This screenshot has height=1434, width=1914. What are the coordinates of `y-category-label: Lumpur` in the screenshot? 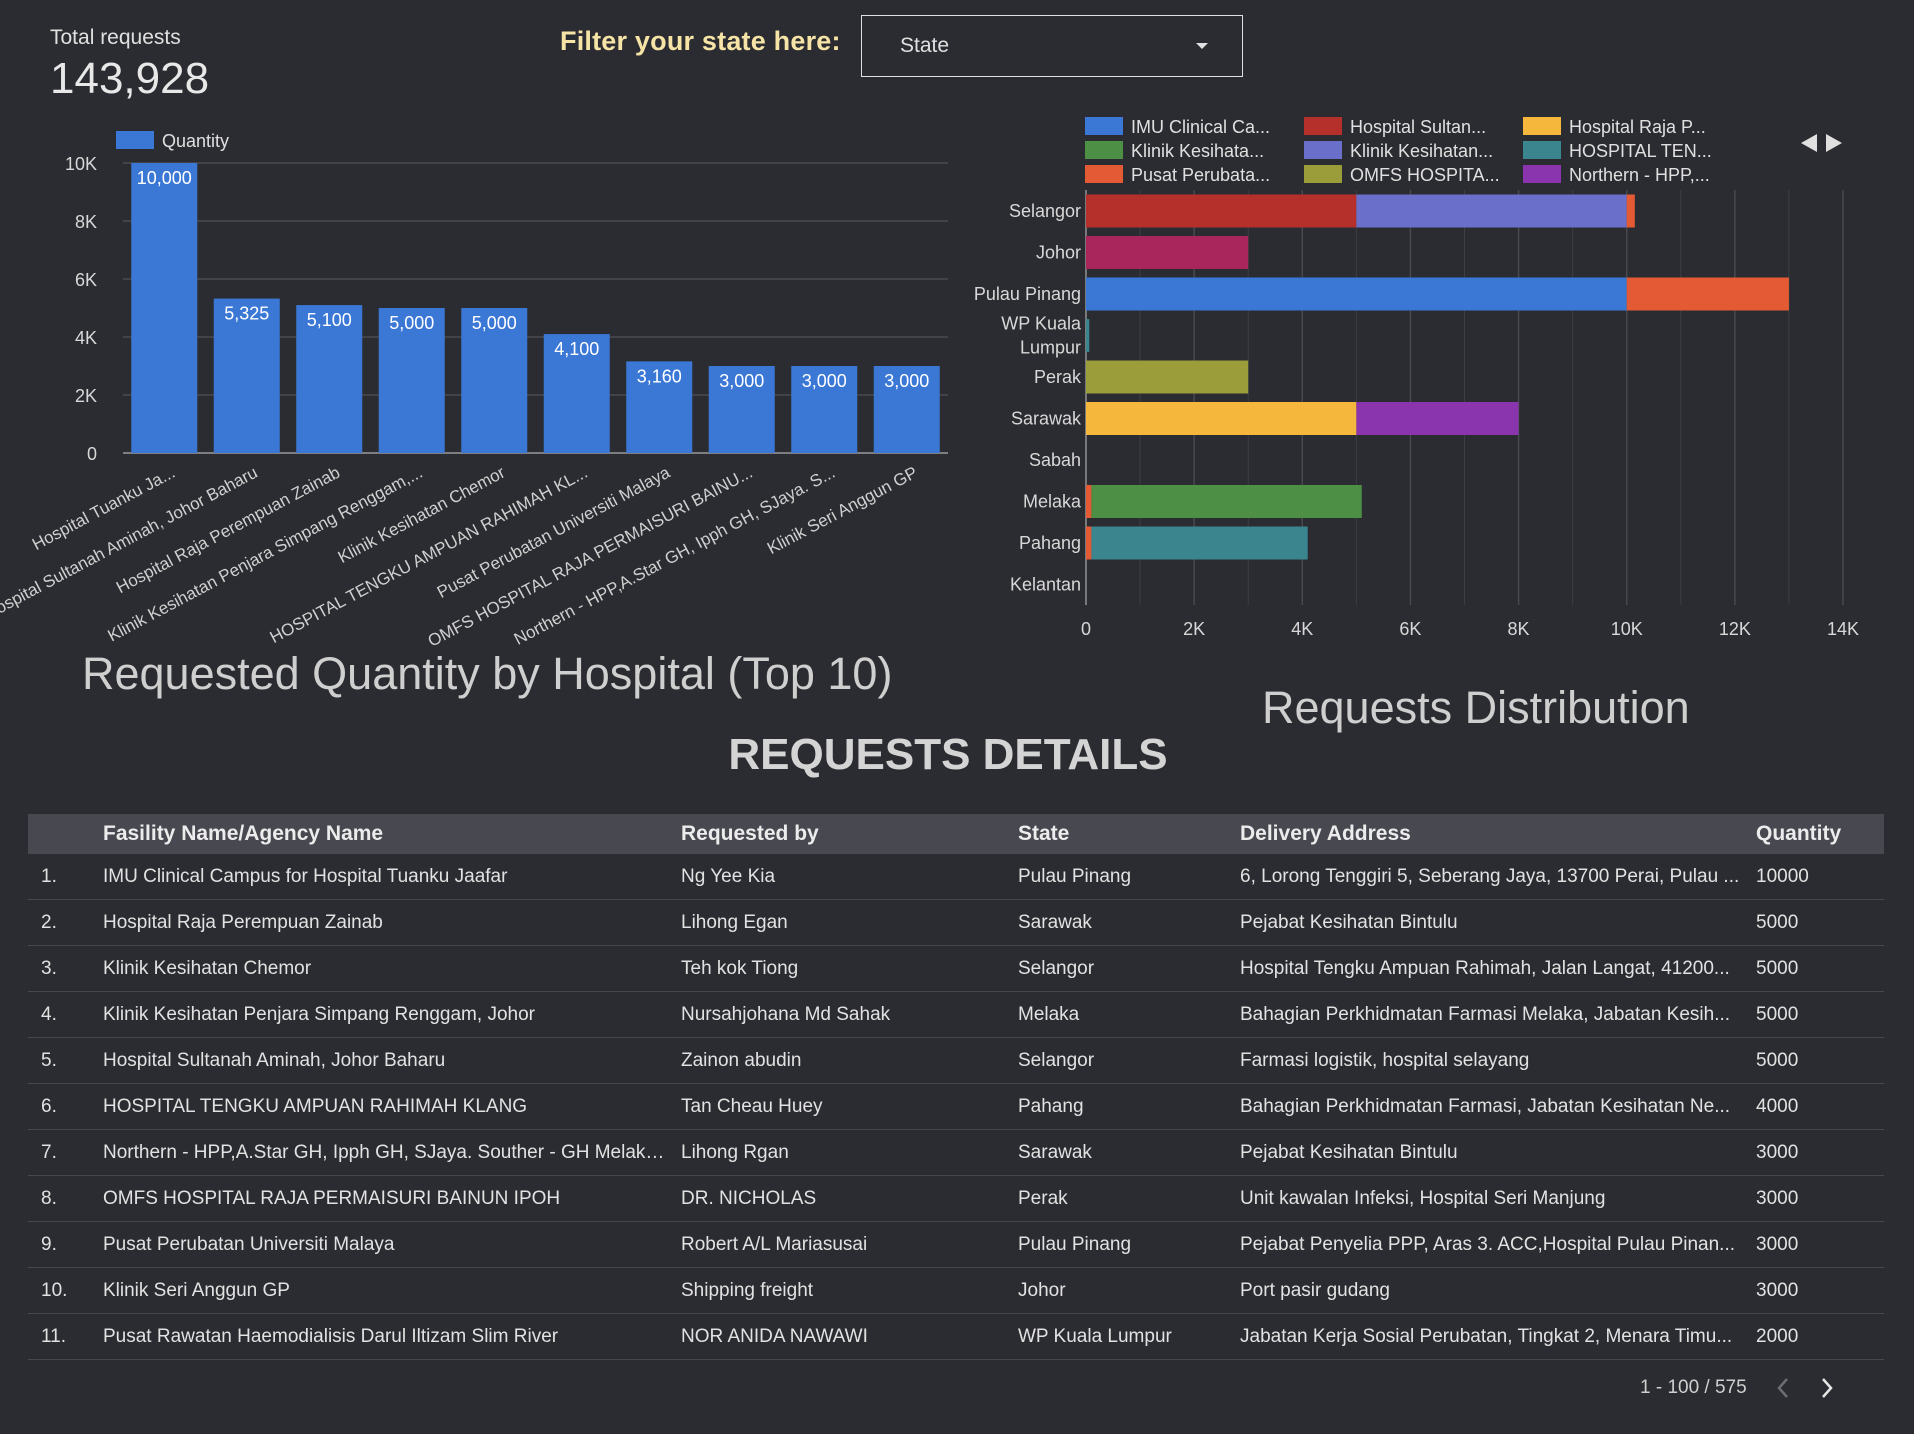 It's located at (1050, 348).